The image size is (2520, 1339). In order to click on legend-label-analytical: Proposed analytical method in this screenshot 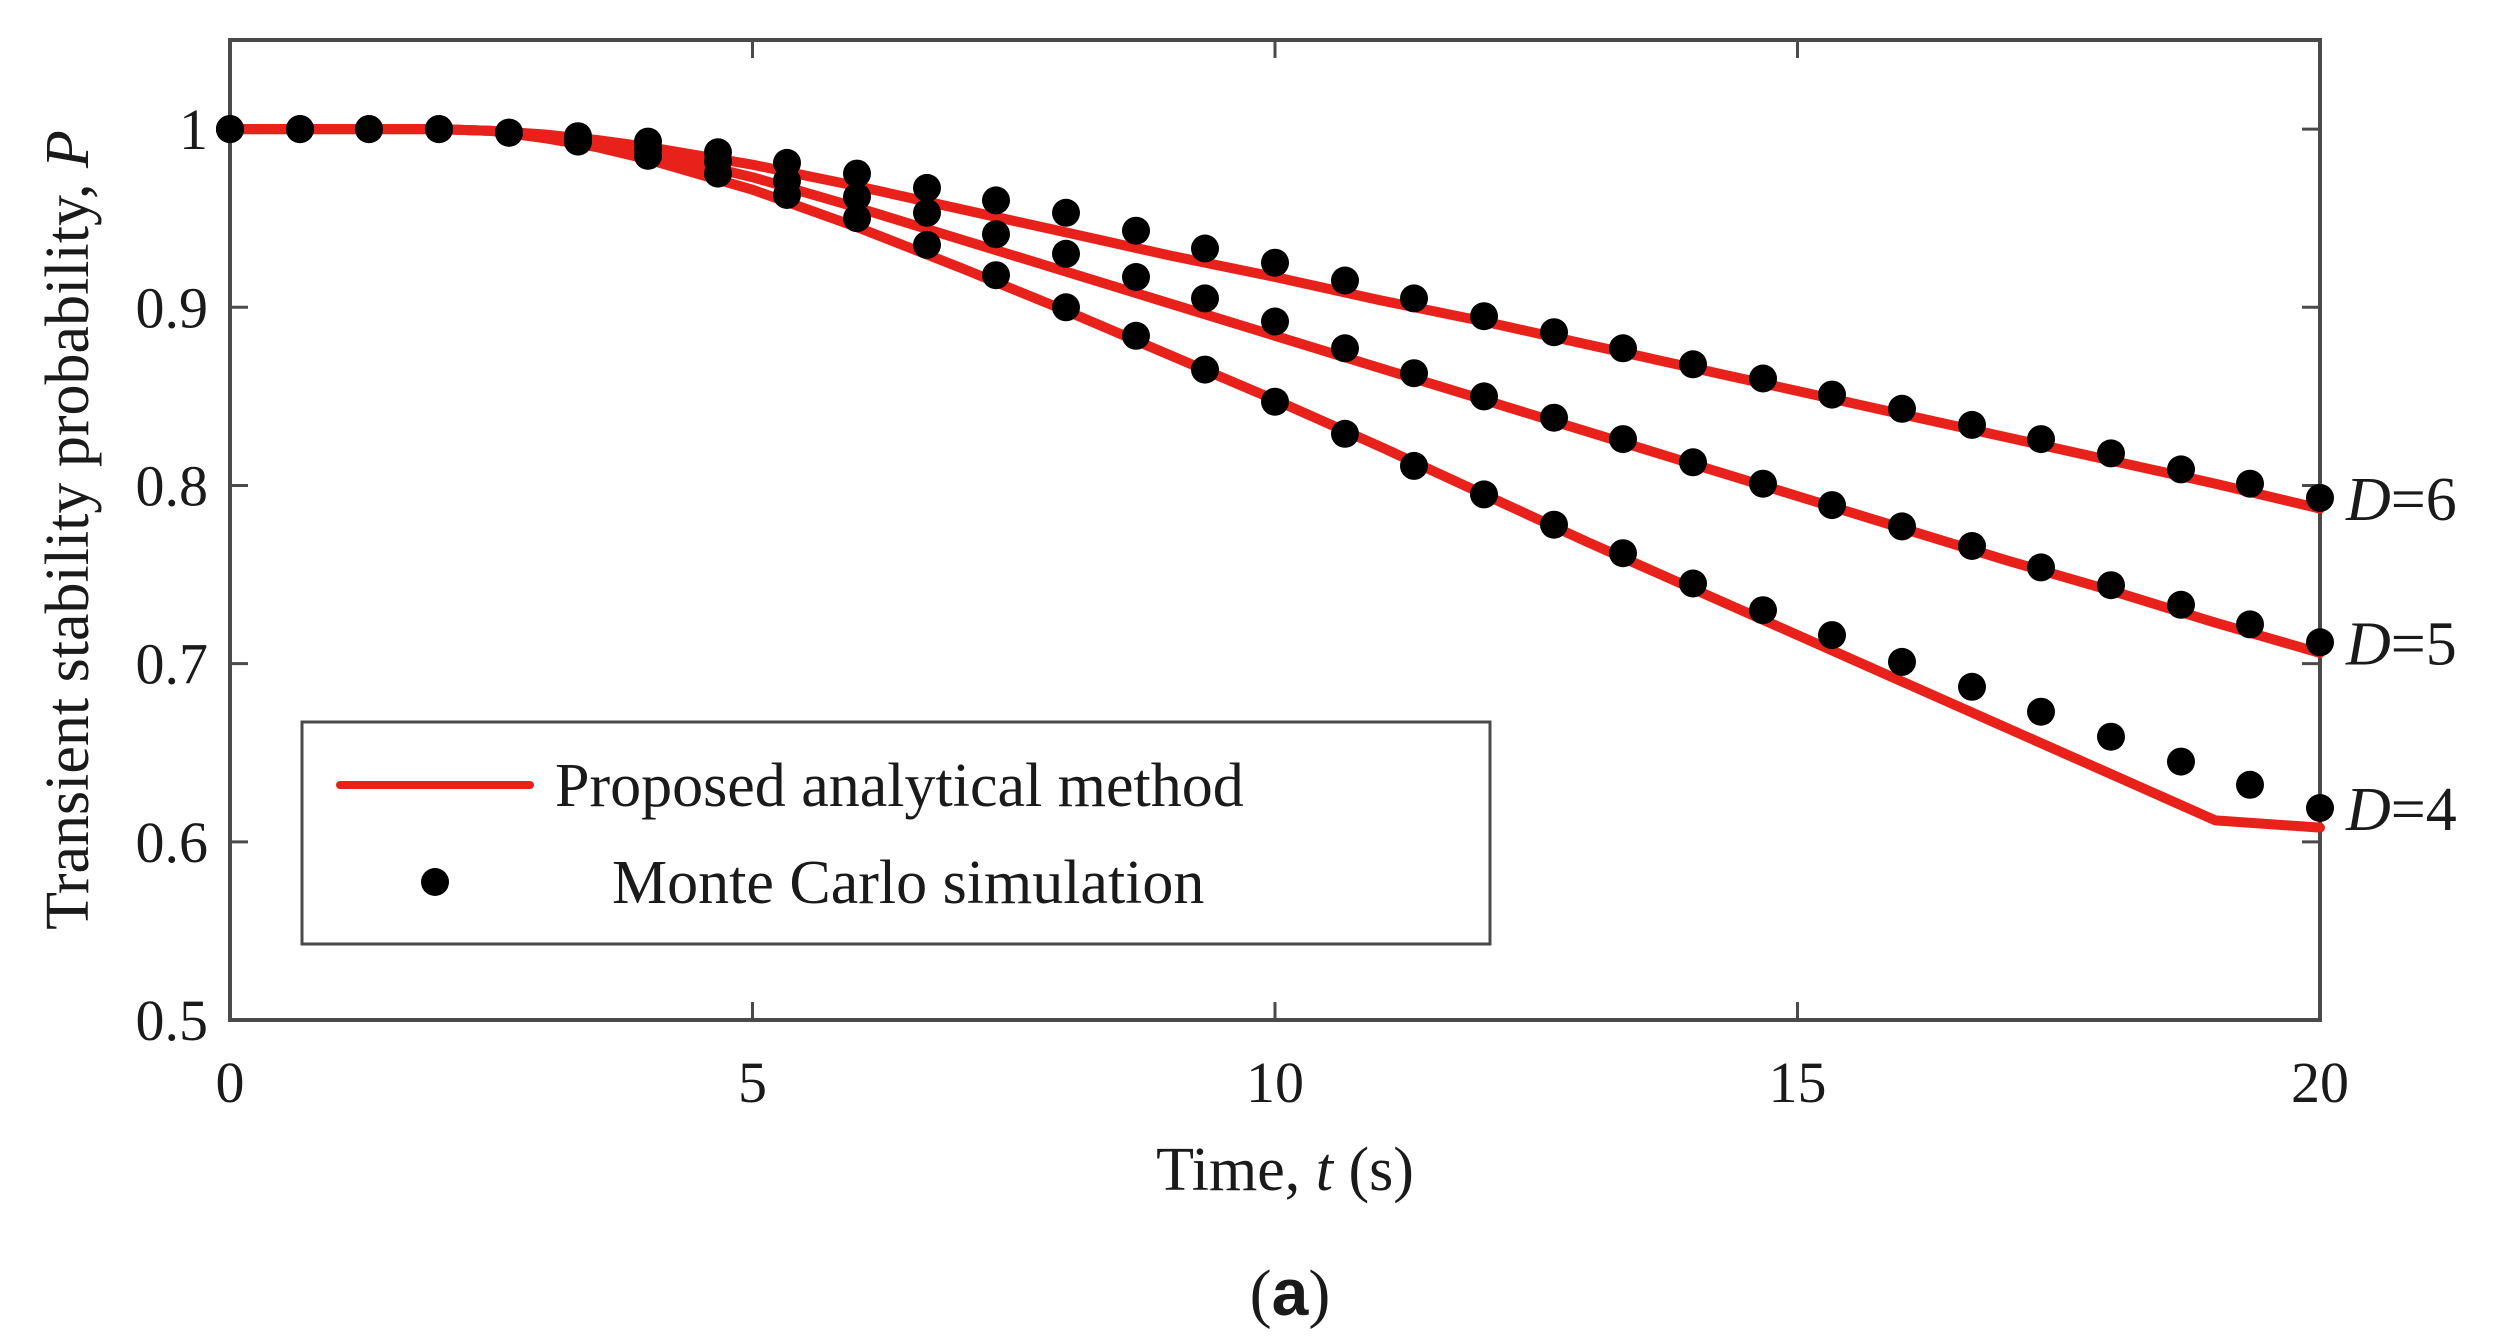, I will do `click(899, 786)`.